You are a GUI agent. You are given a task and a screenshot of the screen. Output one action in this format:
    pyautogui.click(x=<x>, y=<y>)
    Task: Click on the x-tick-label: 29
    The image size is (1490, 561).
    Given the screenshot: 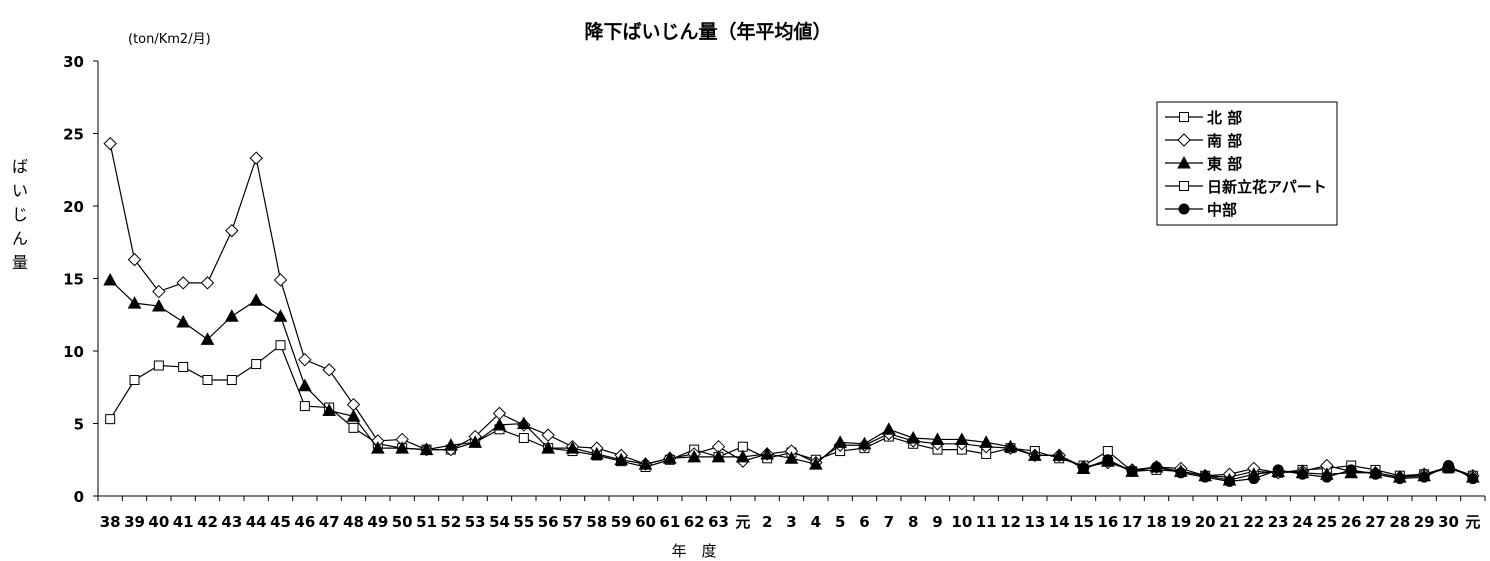 What is the action you would take?
    pyautogui.click(x=1424, y=522)
    